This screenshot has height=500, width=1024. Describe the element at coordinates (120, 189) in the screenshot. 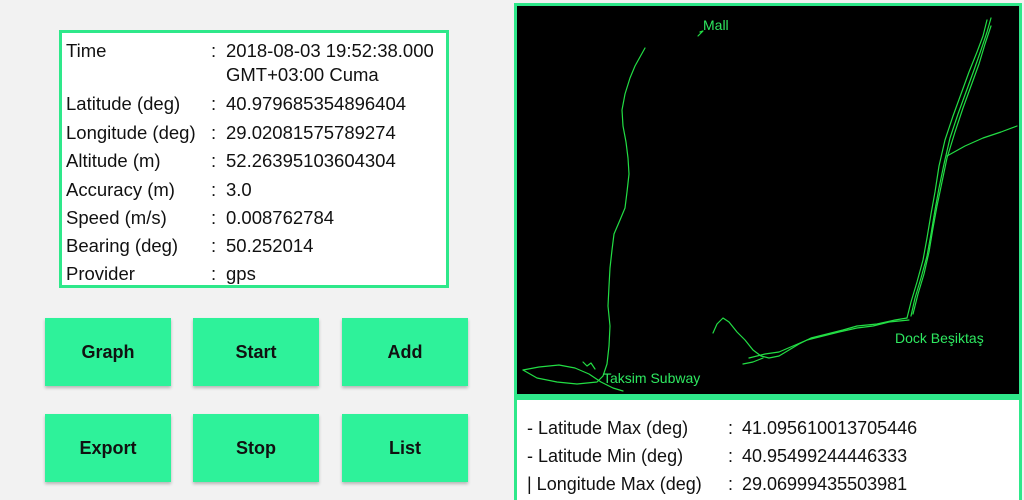

I see `info-label: Accuracy (m)` at that location.